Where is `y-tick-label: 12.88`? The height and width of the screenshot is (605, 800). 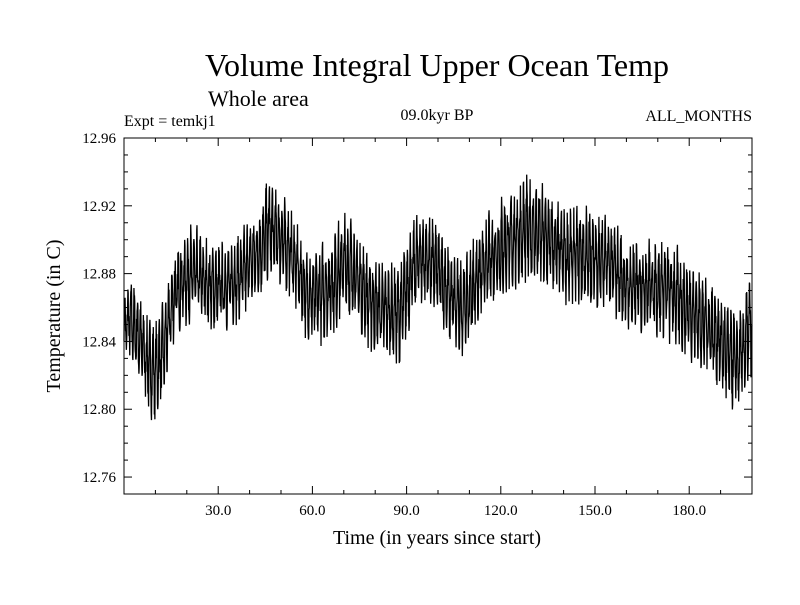 y-tick-label: 12.88 is located at coordinates (99, 275).